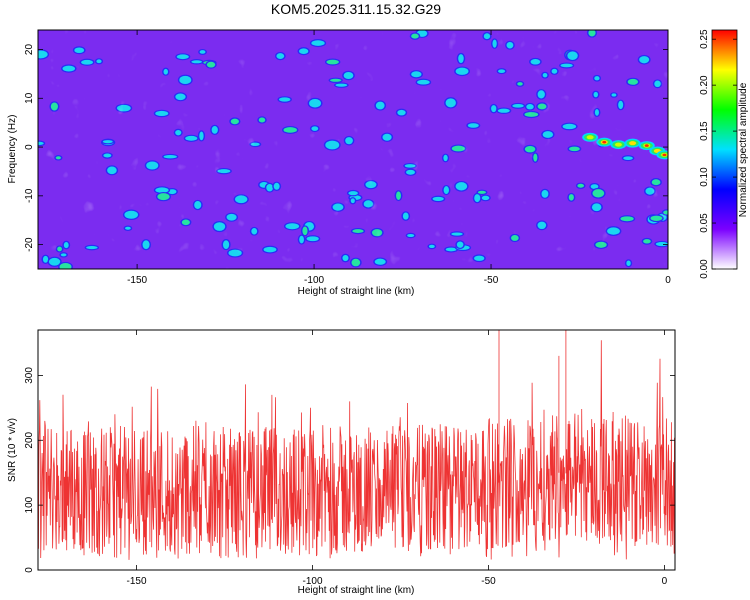 Image resolution: width=750 pixels, height=600 pixels. Describe the element at coordinates (724, 149) in the screenshot. I see `colorbar-frame` at that location.